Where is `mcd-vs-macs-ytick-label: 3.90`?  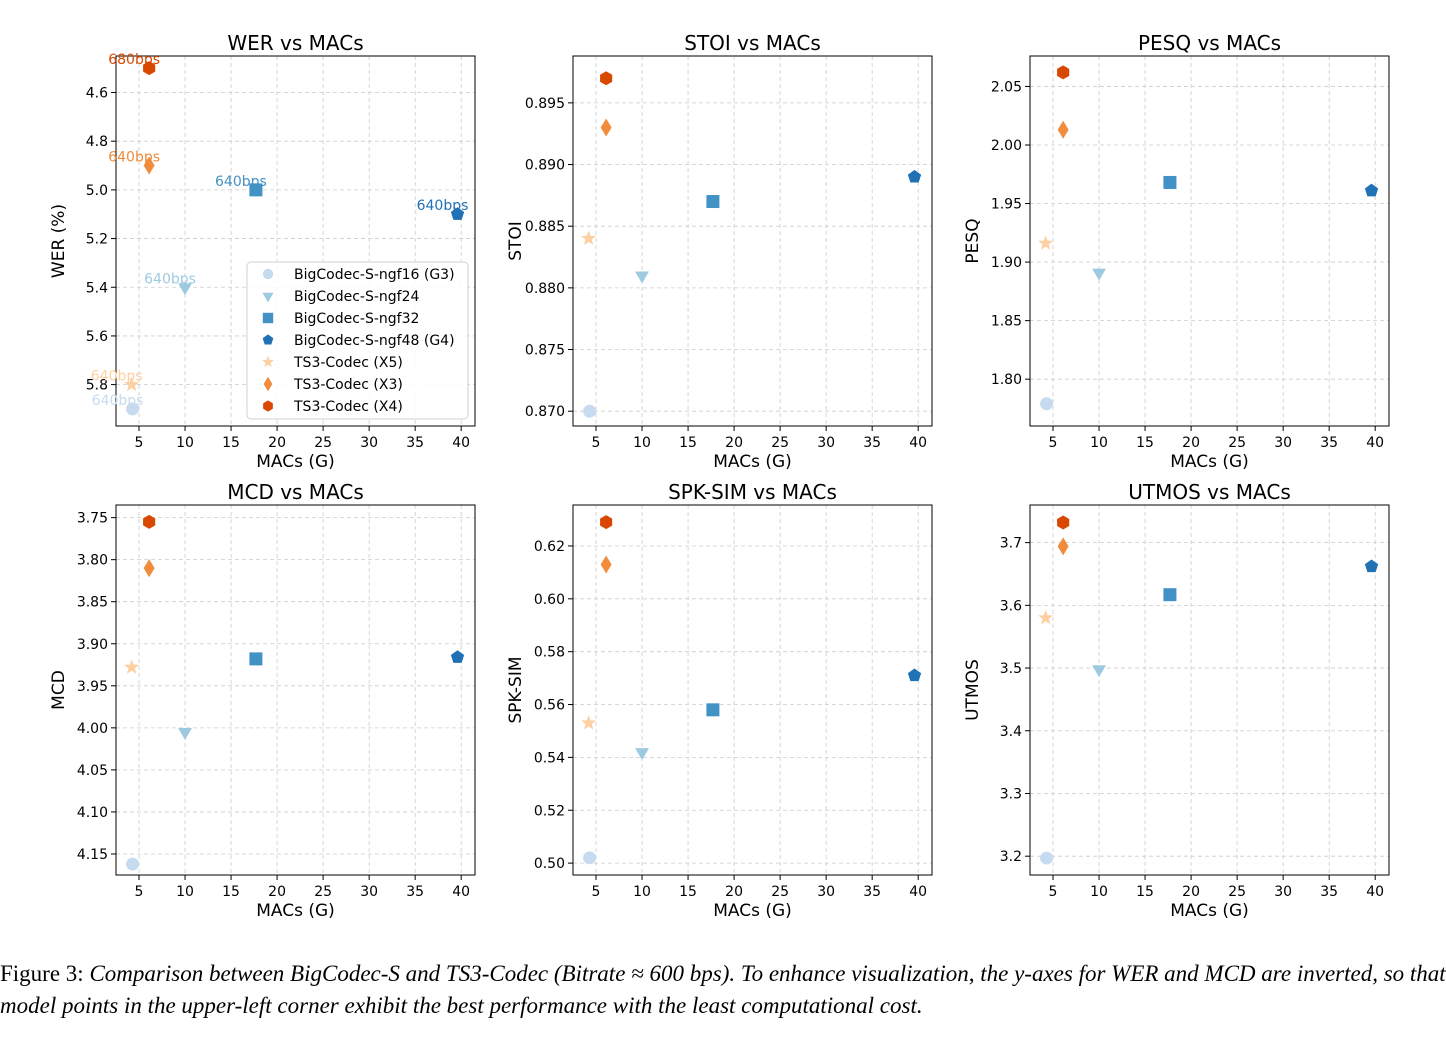 mcd-vs-macs-ytick-label: 3.90 is located at coordinates (92, 645).